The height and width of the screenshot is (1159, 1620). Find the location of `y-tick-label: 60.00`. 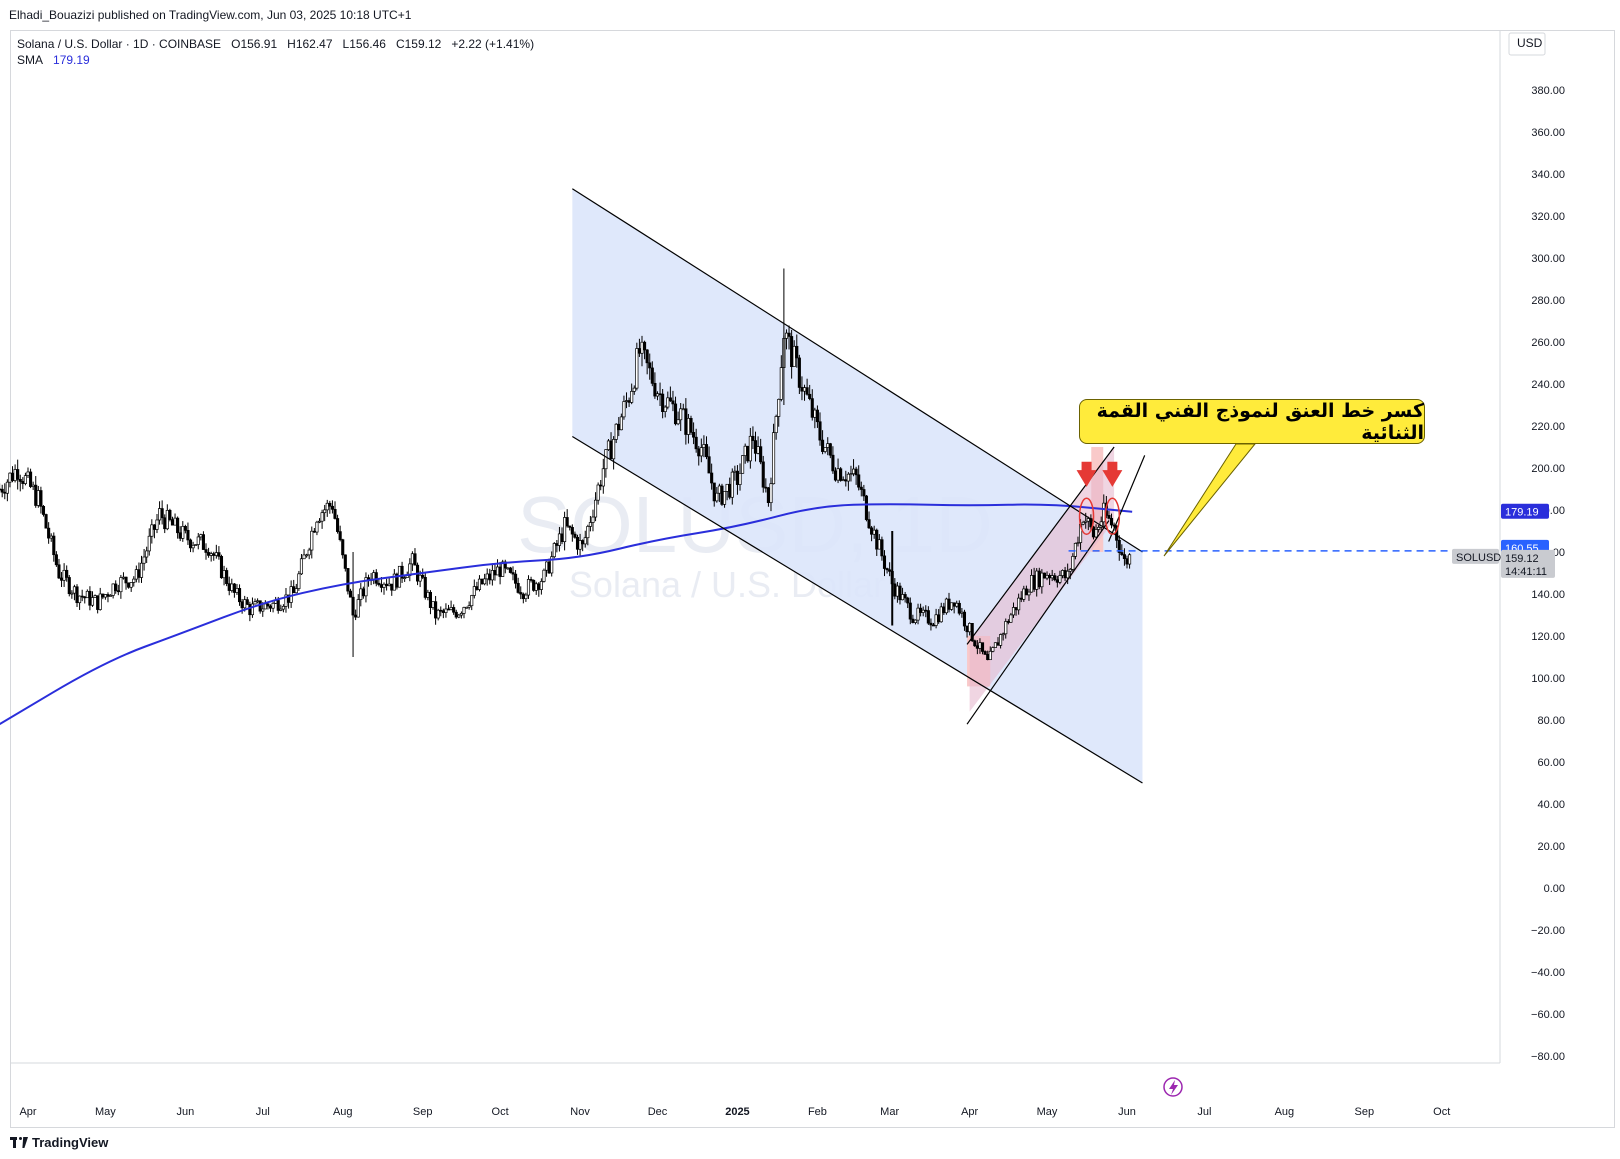

y-tick-label: 60.00 is located at coordinates (1551, 763).